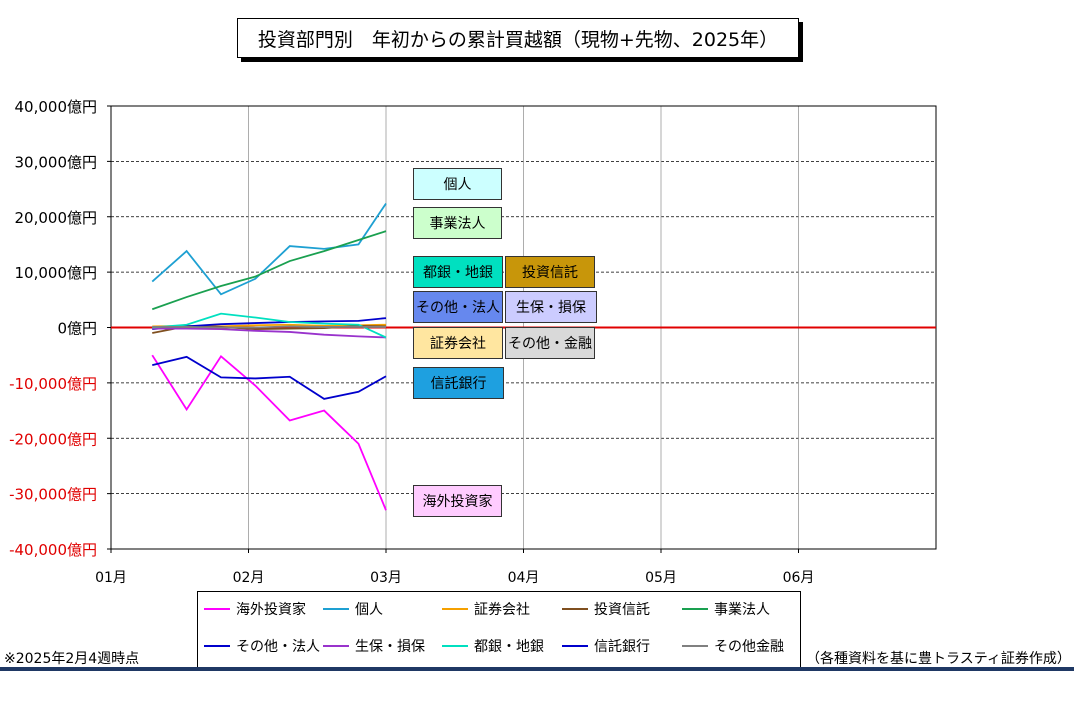  I want to click on series-label-kaigai: 海外投資家, so click(457, 501).